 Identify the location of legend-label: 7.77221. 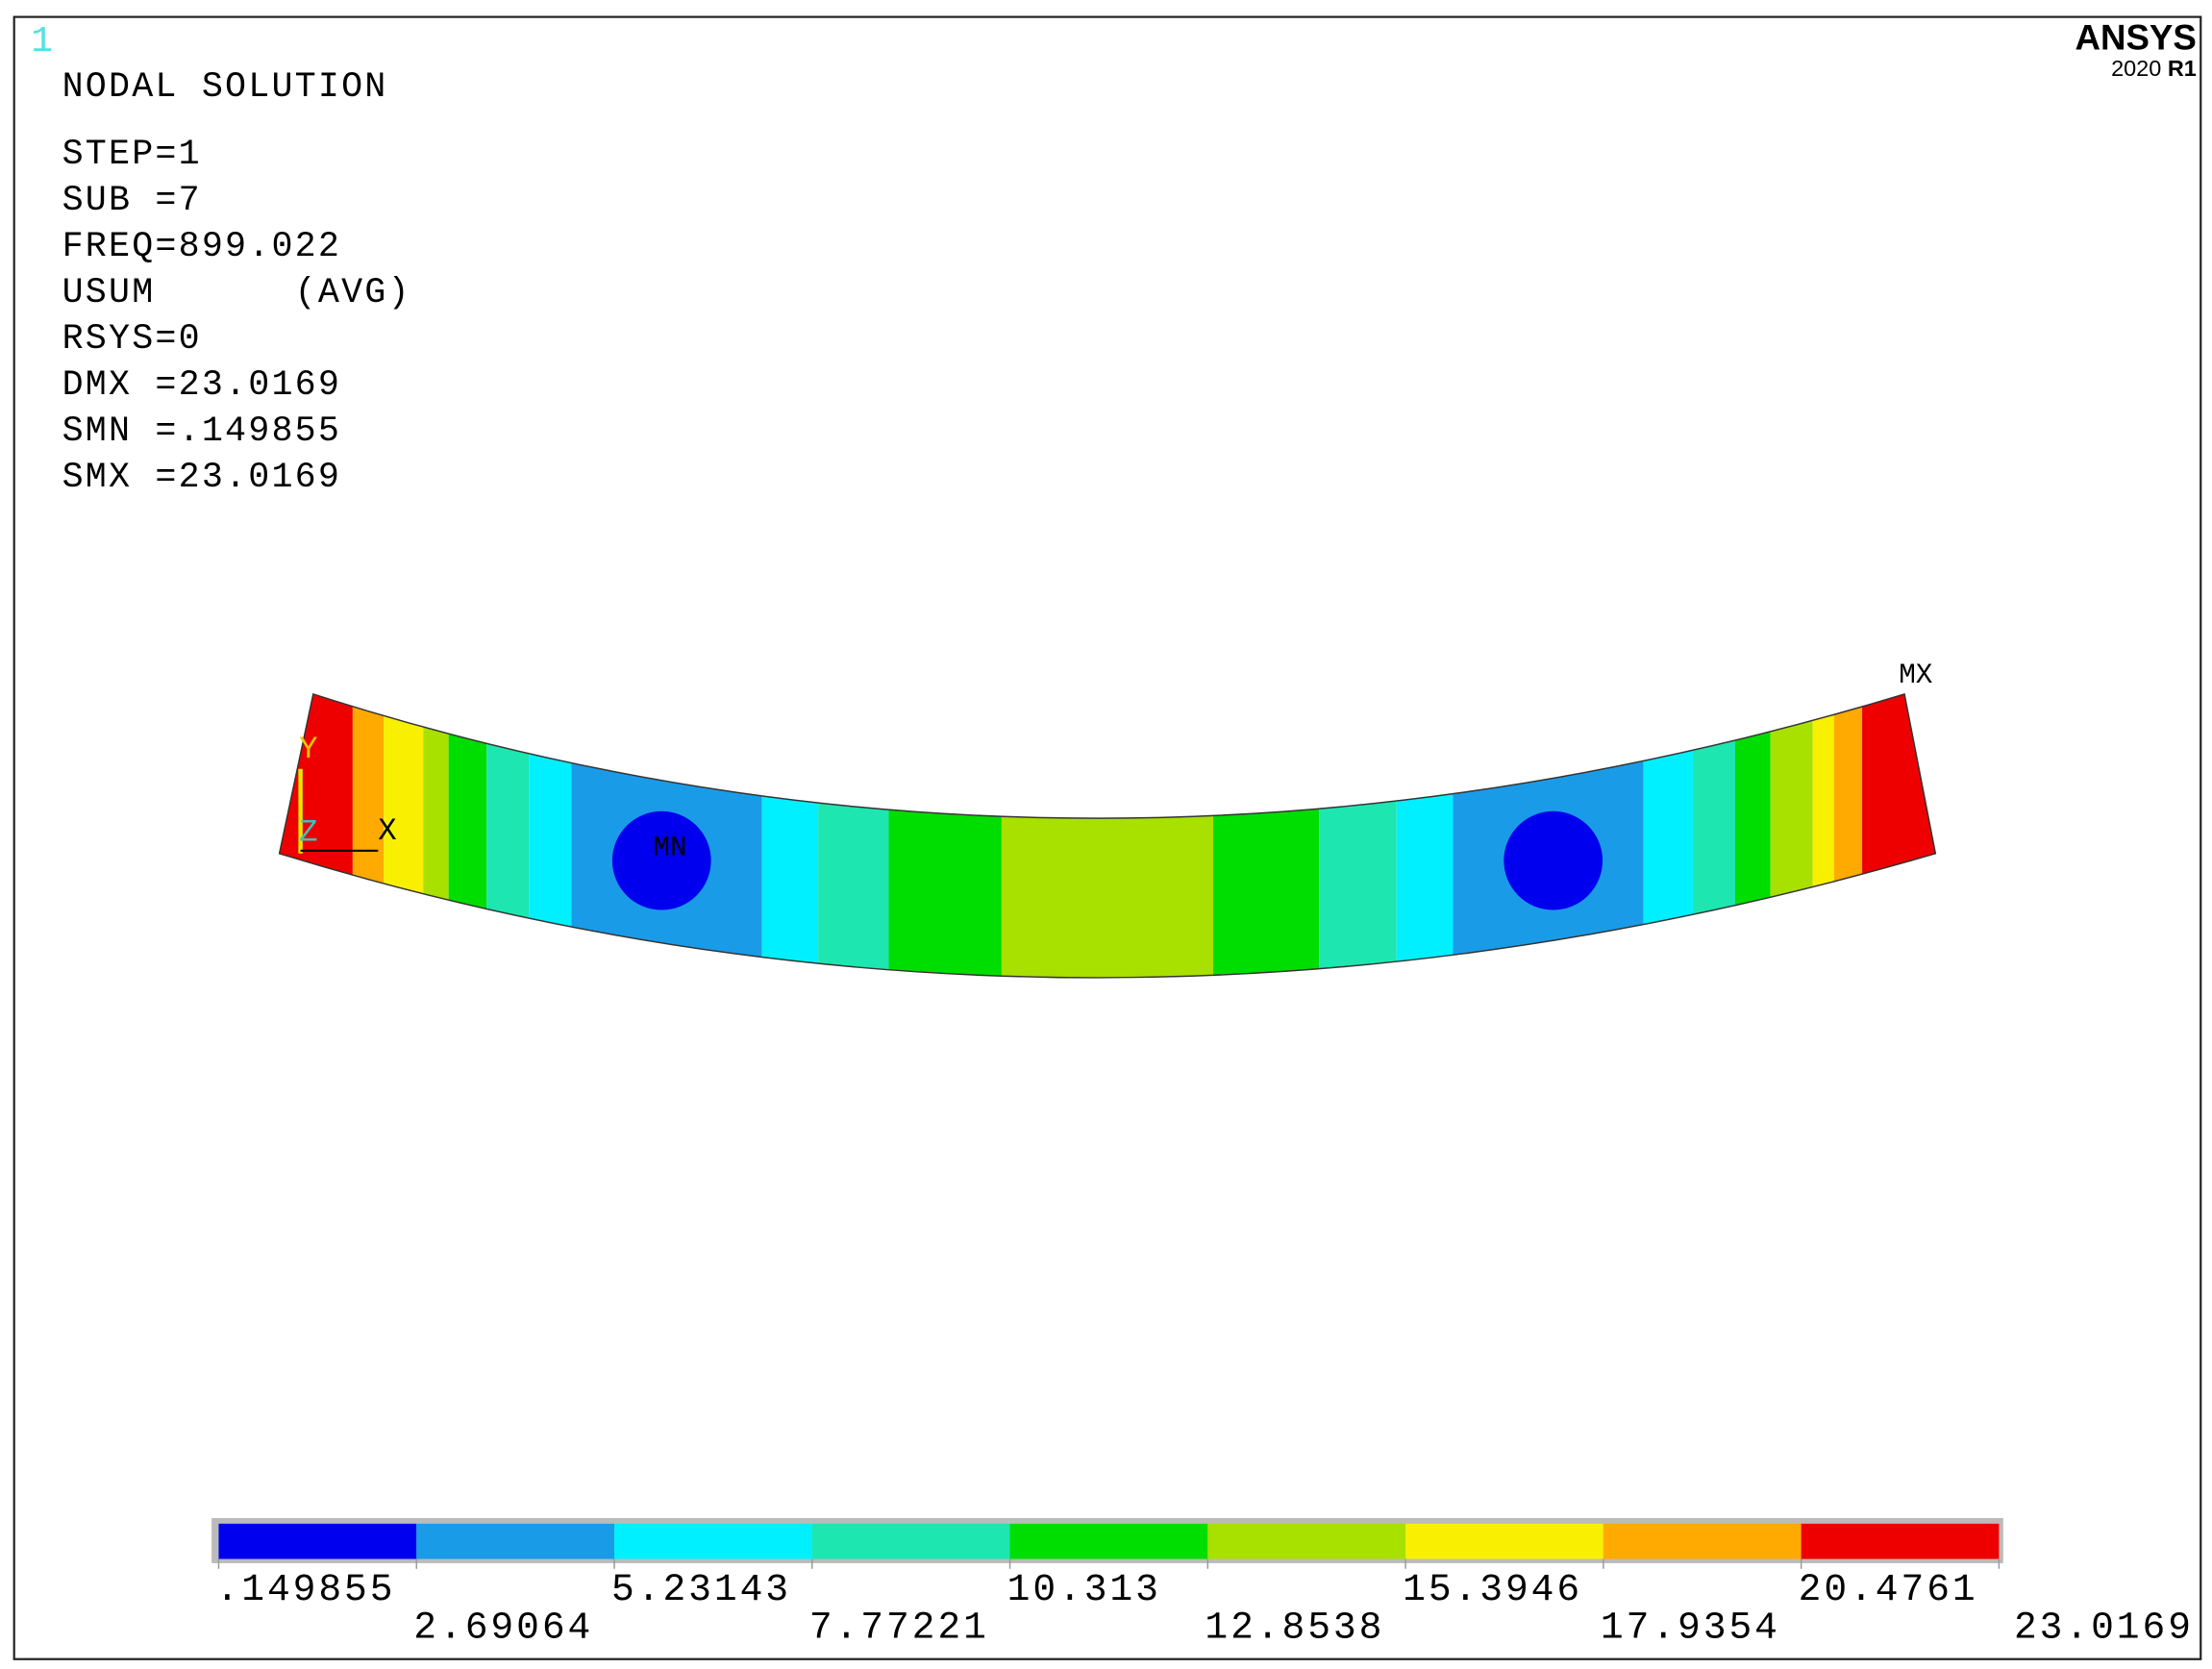
(899, 1628).